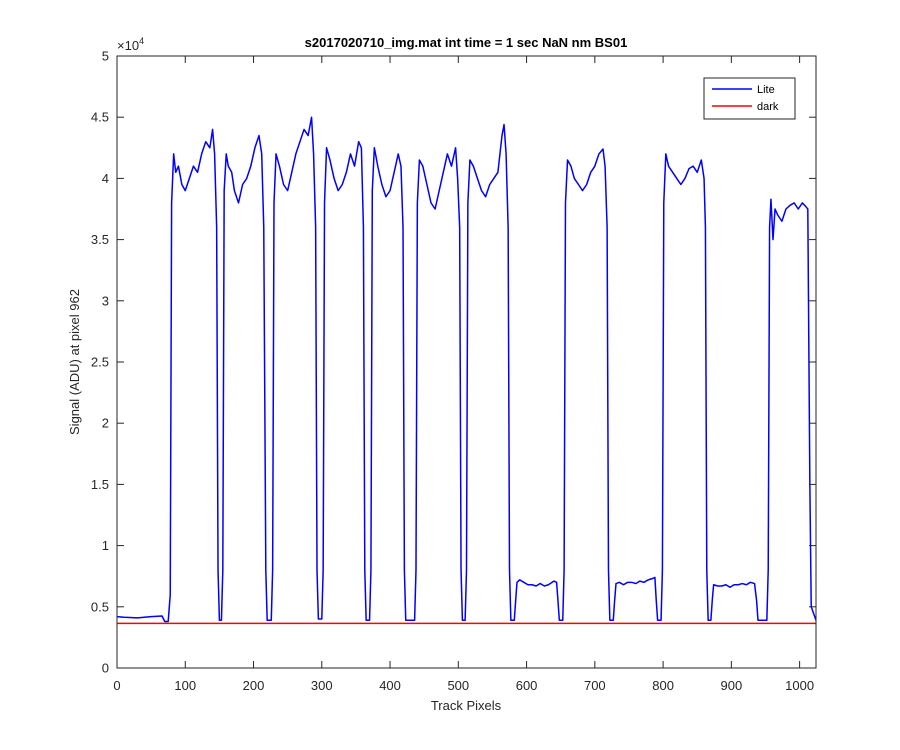 The width and height of the screenshot is (900, 750). Describe the element at coordinates (768, 107) in the screenshot. I see `legend-label-dark: dark` at that location.